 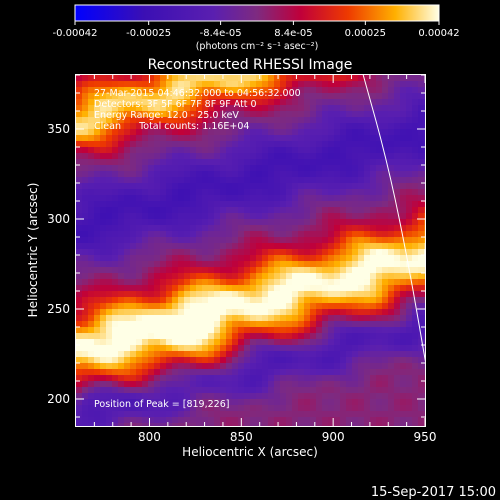 I want to click on peak-position-label: Position of Peak = [819,226], so click(x=161, y=404).